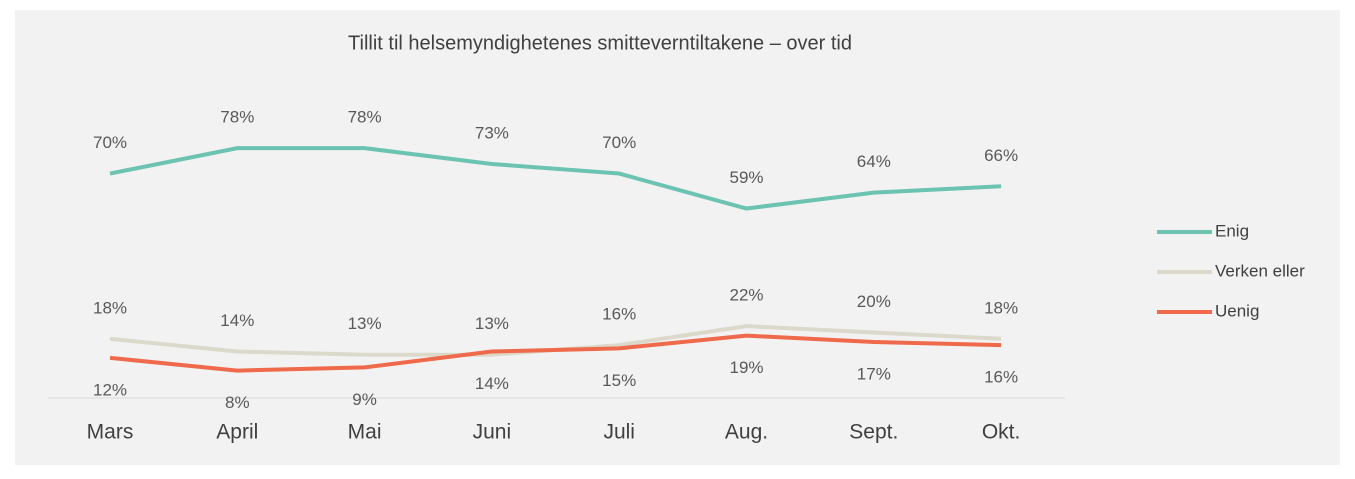  I want to click on legend-label: Uenig, so click(1237, 310).